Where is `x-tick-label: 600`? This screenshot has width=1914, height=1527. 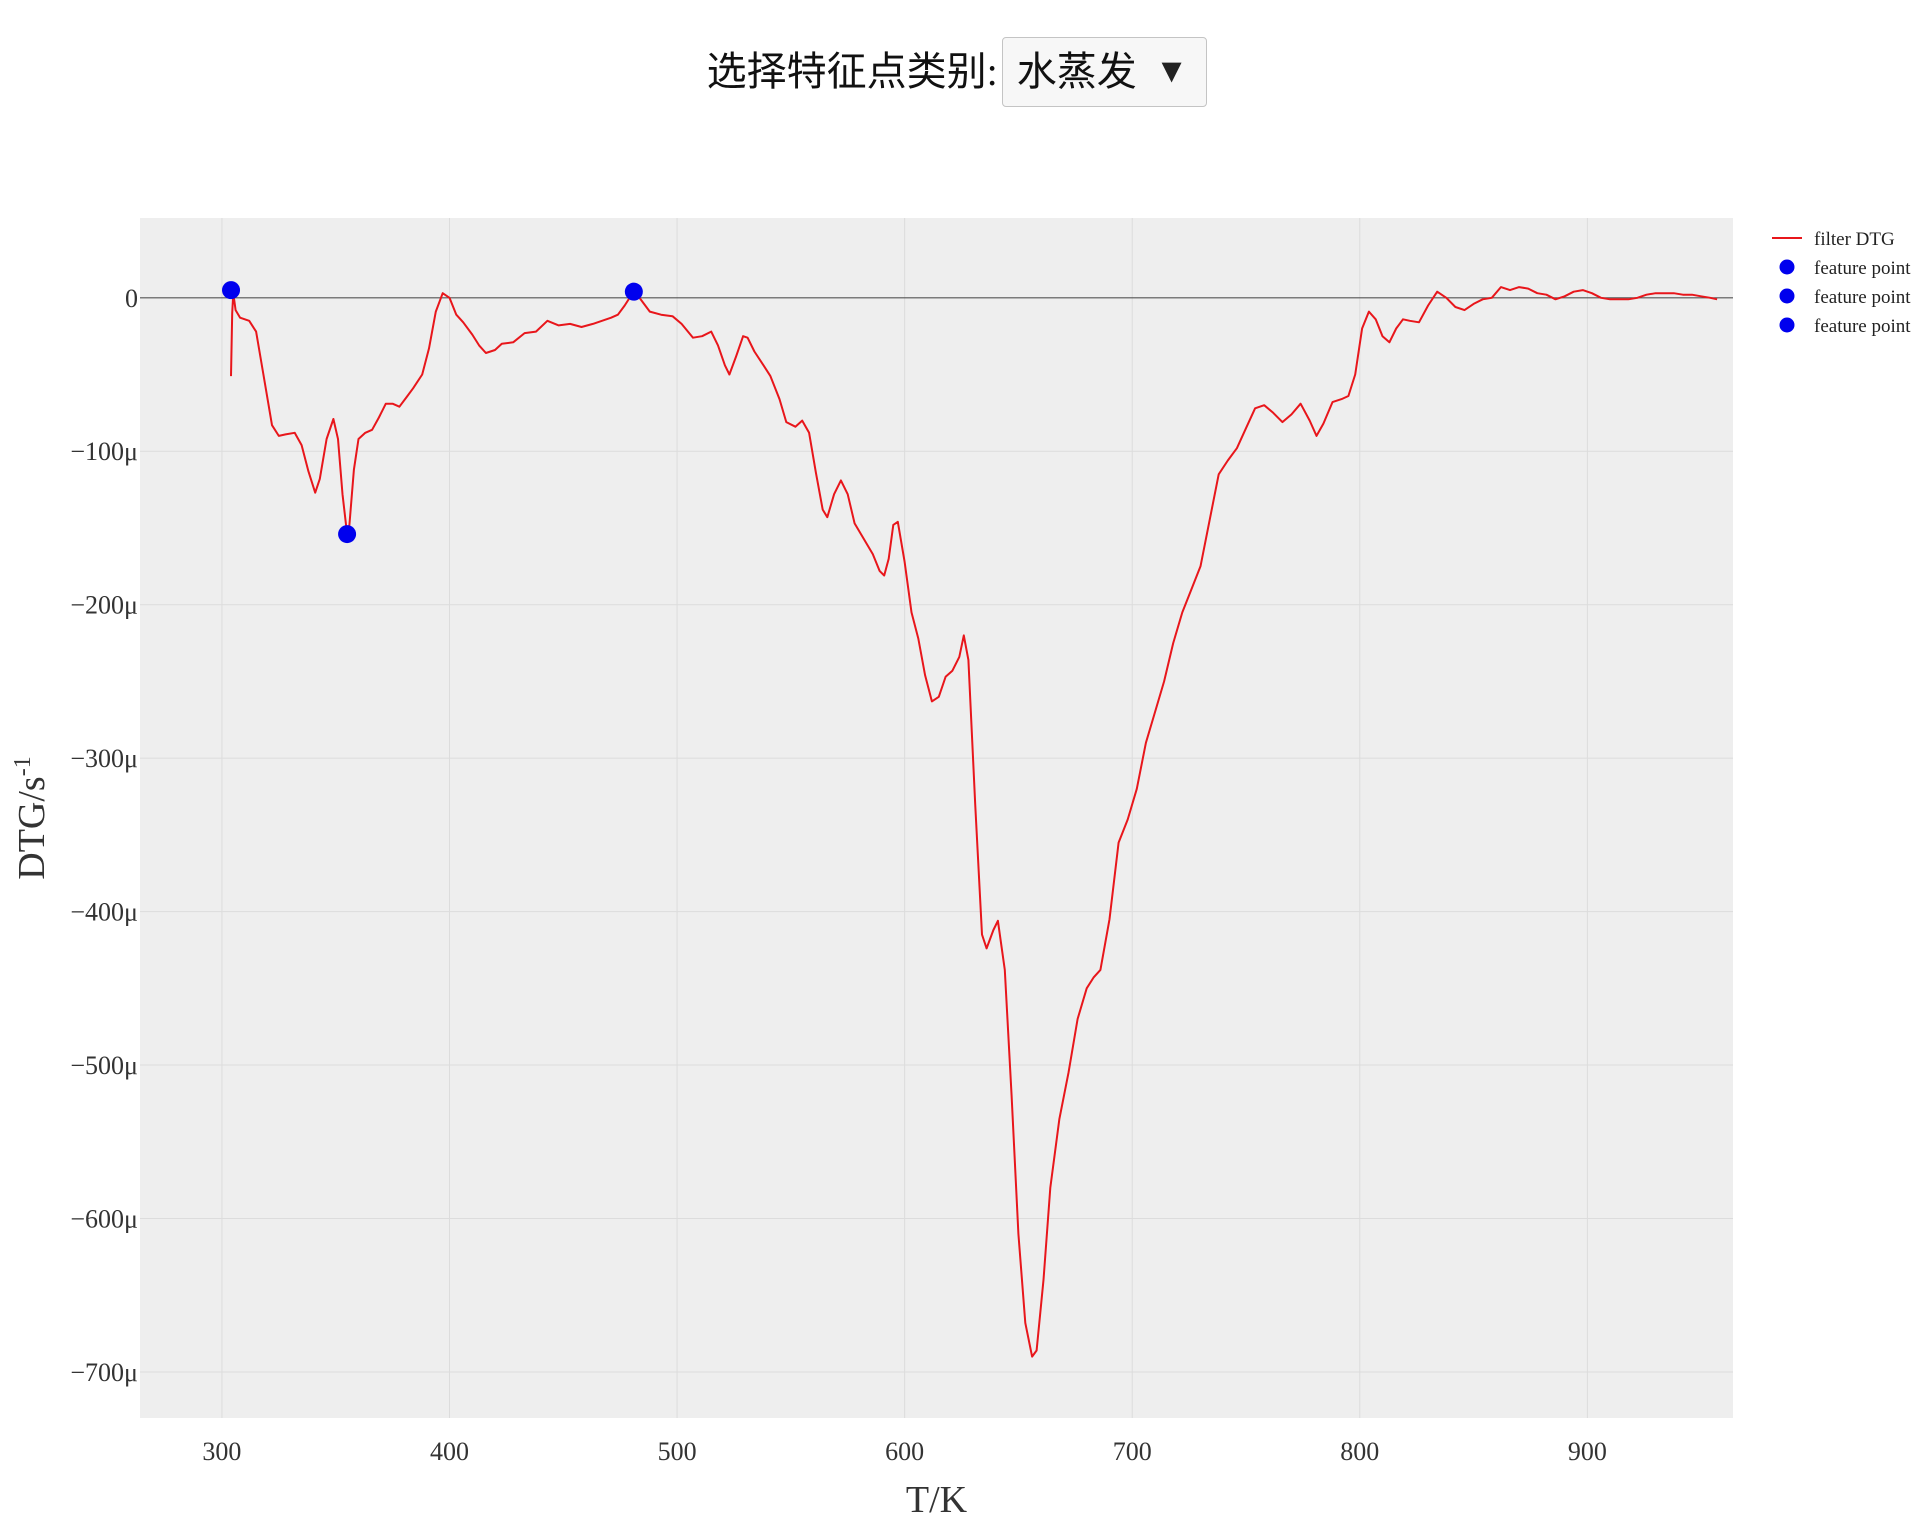 x-tick-label: 600 is located at coordinates (904, 1451).